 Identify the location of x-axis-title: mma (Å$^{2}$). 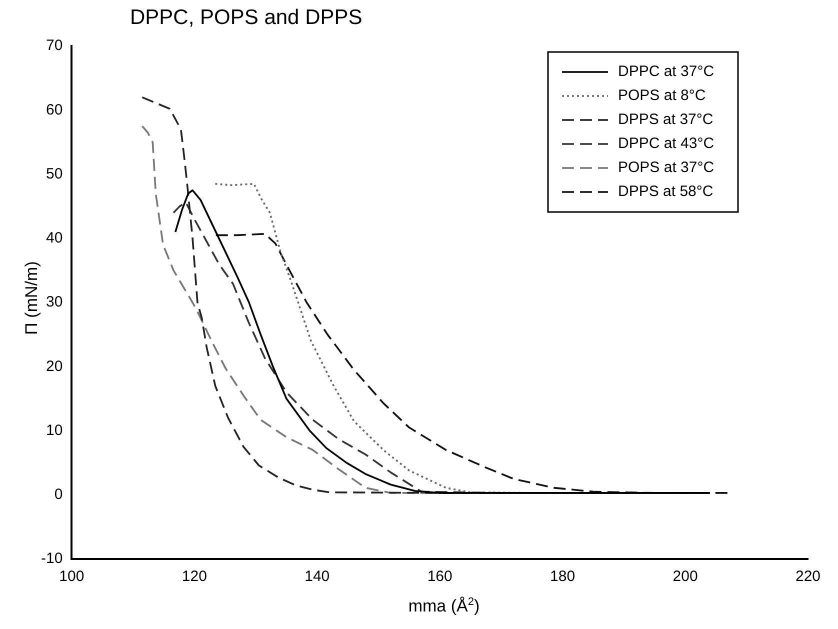
(444, 606).